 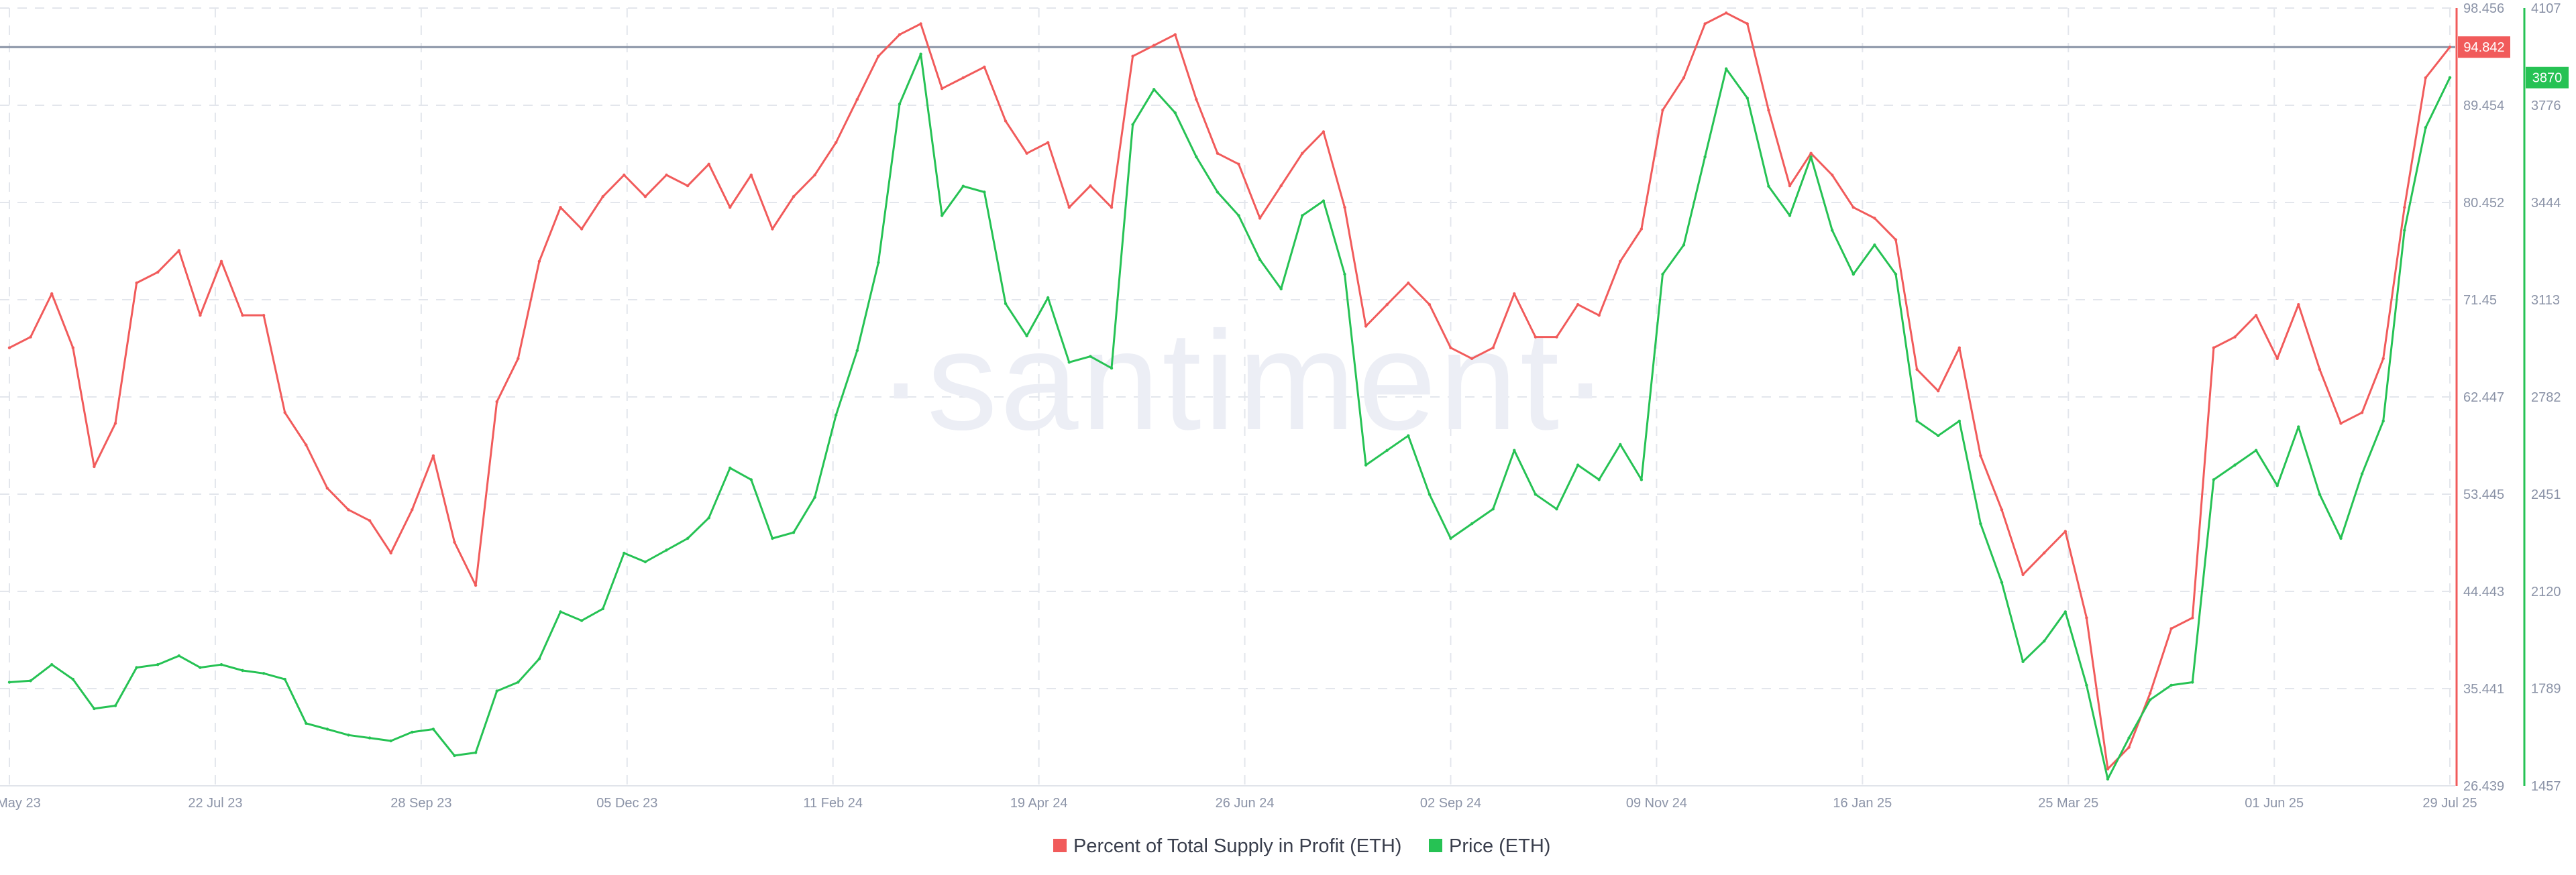 What do you see at coordinates (2483, 203) in the screenshot?
I see `profit-tick-label: 80.452` at bounding box center [2483, 203].